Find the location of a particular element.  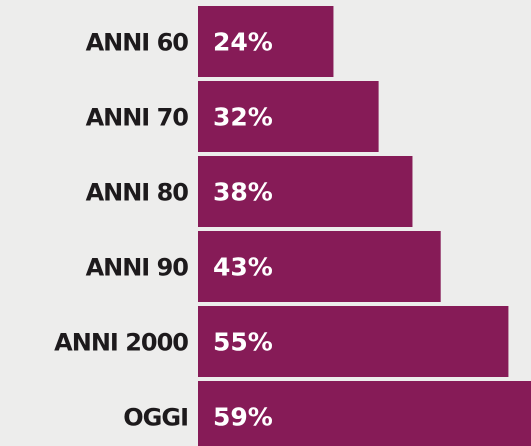

category-label: OGGI is located at coordinates (155, 418).